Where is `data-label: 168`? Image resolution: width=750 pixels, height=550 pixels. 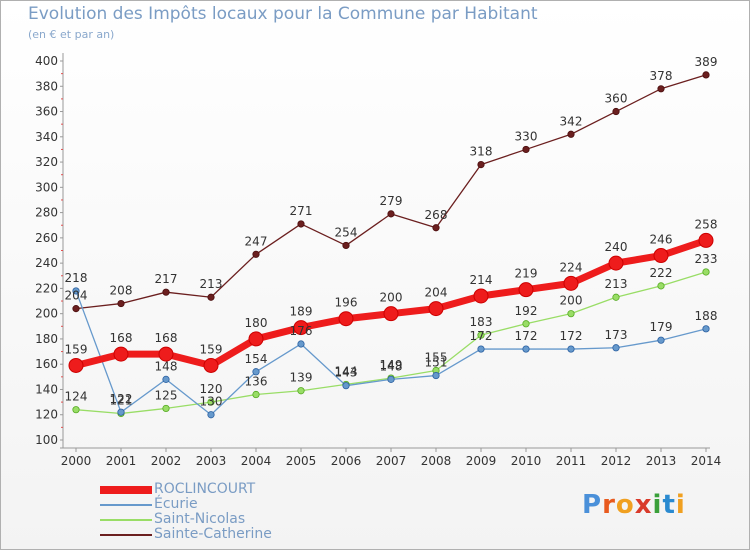 data-label: 168 is located at coordinates (166, 338).